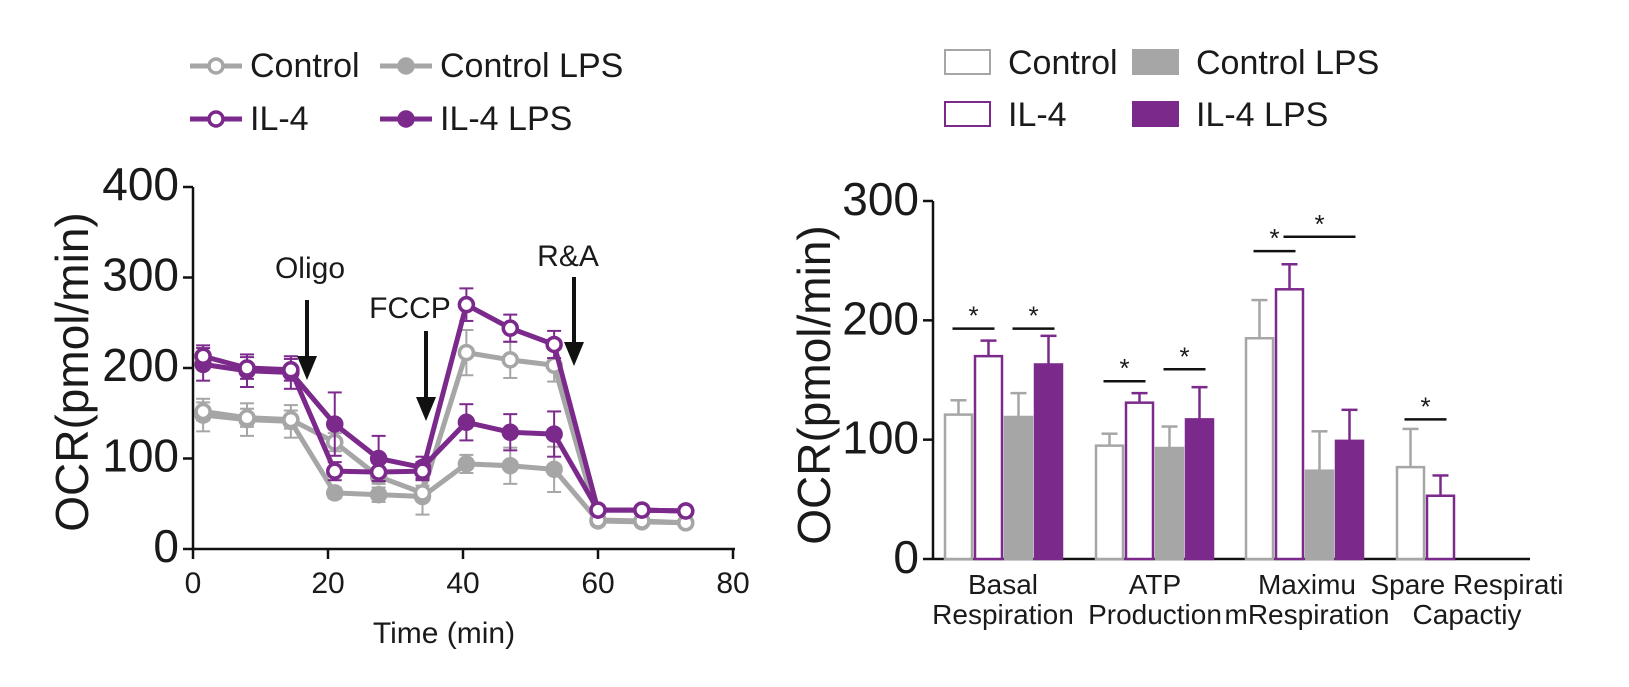 The image size is (1629, 687). What do you see at coordinates (140, 184) in the screenshot?
I see `y-tick-label: 400` at bounding box center [140, 184].